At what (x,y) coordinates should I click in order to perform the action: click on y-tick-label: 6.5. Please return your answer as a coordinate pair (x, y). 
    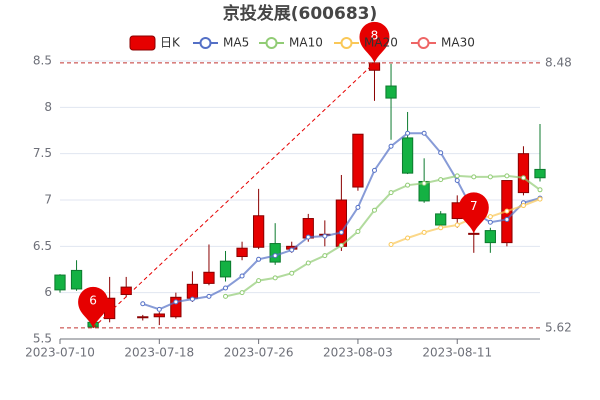
    Looking at the image, I should click on (42, 246).